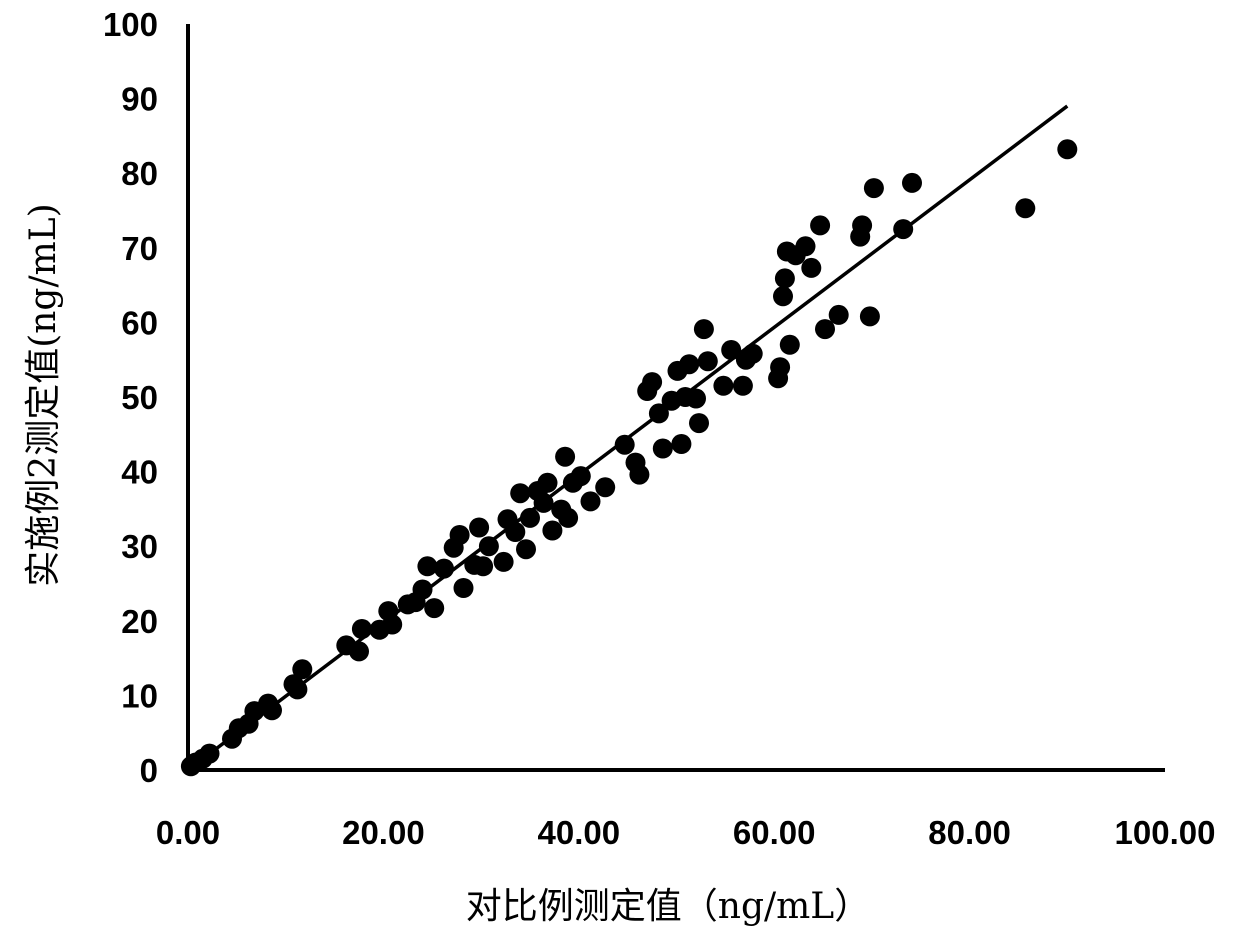 Image resolution: width=1240 pixels, height=942 pixels. What do you see at coordinates (139, 621) in the screenshot?
I see `y-tick-label: 20` at bounding box center [139, 621].